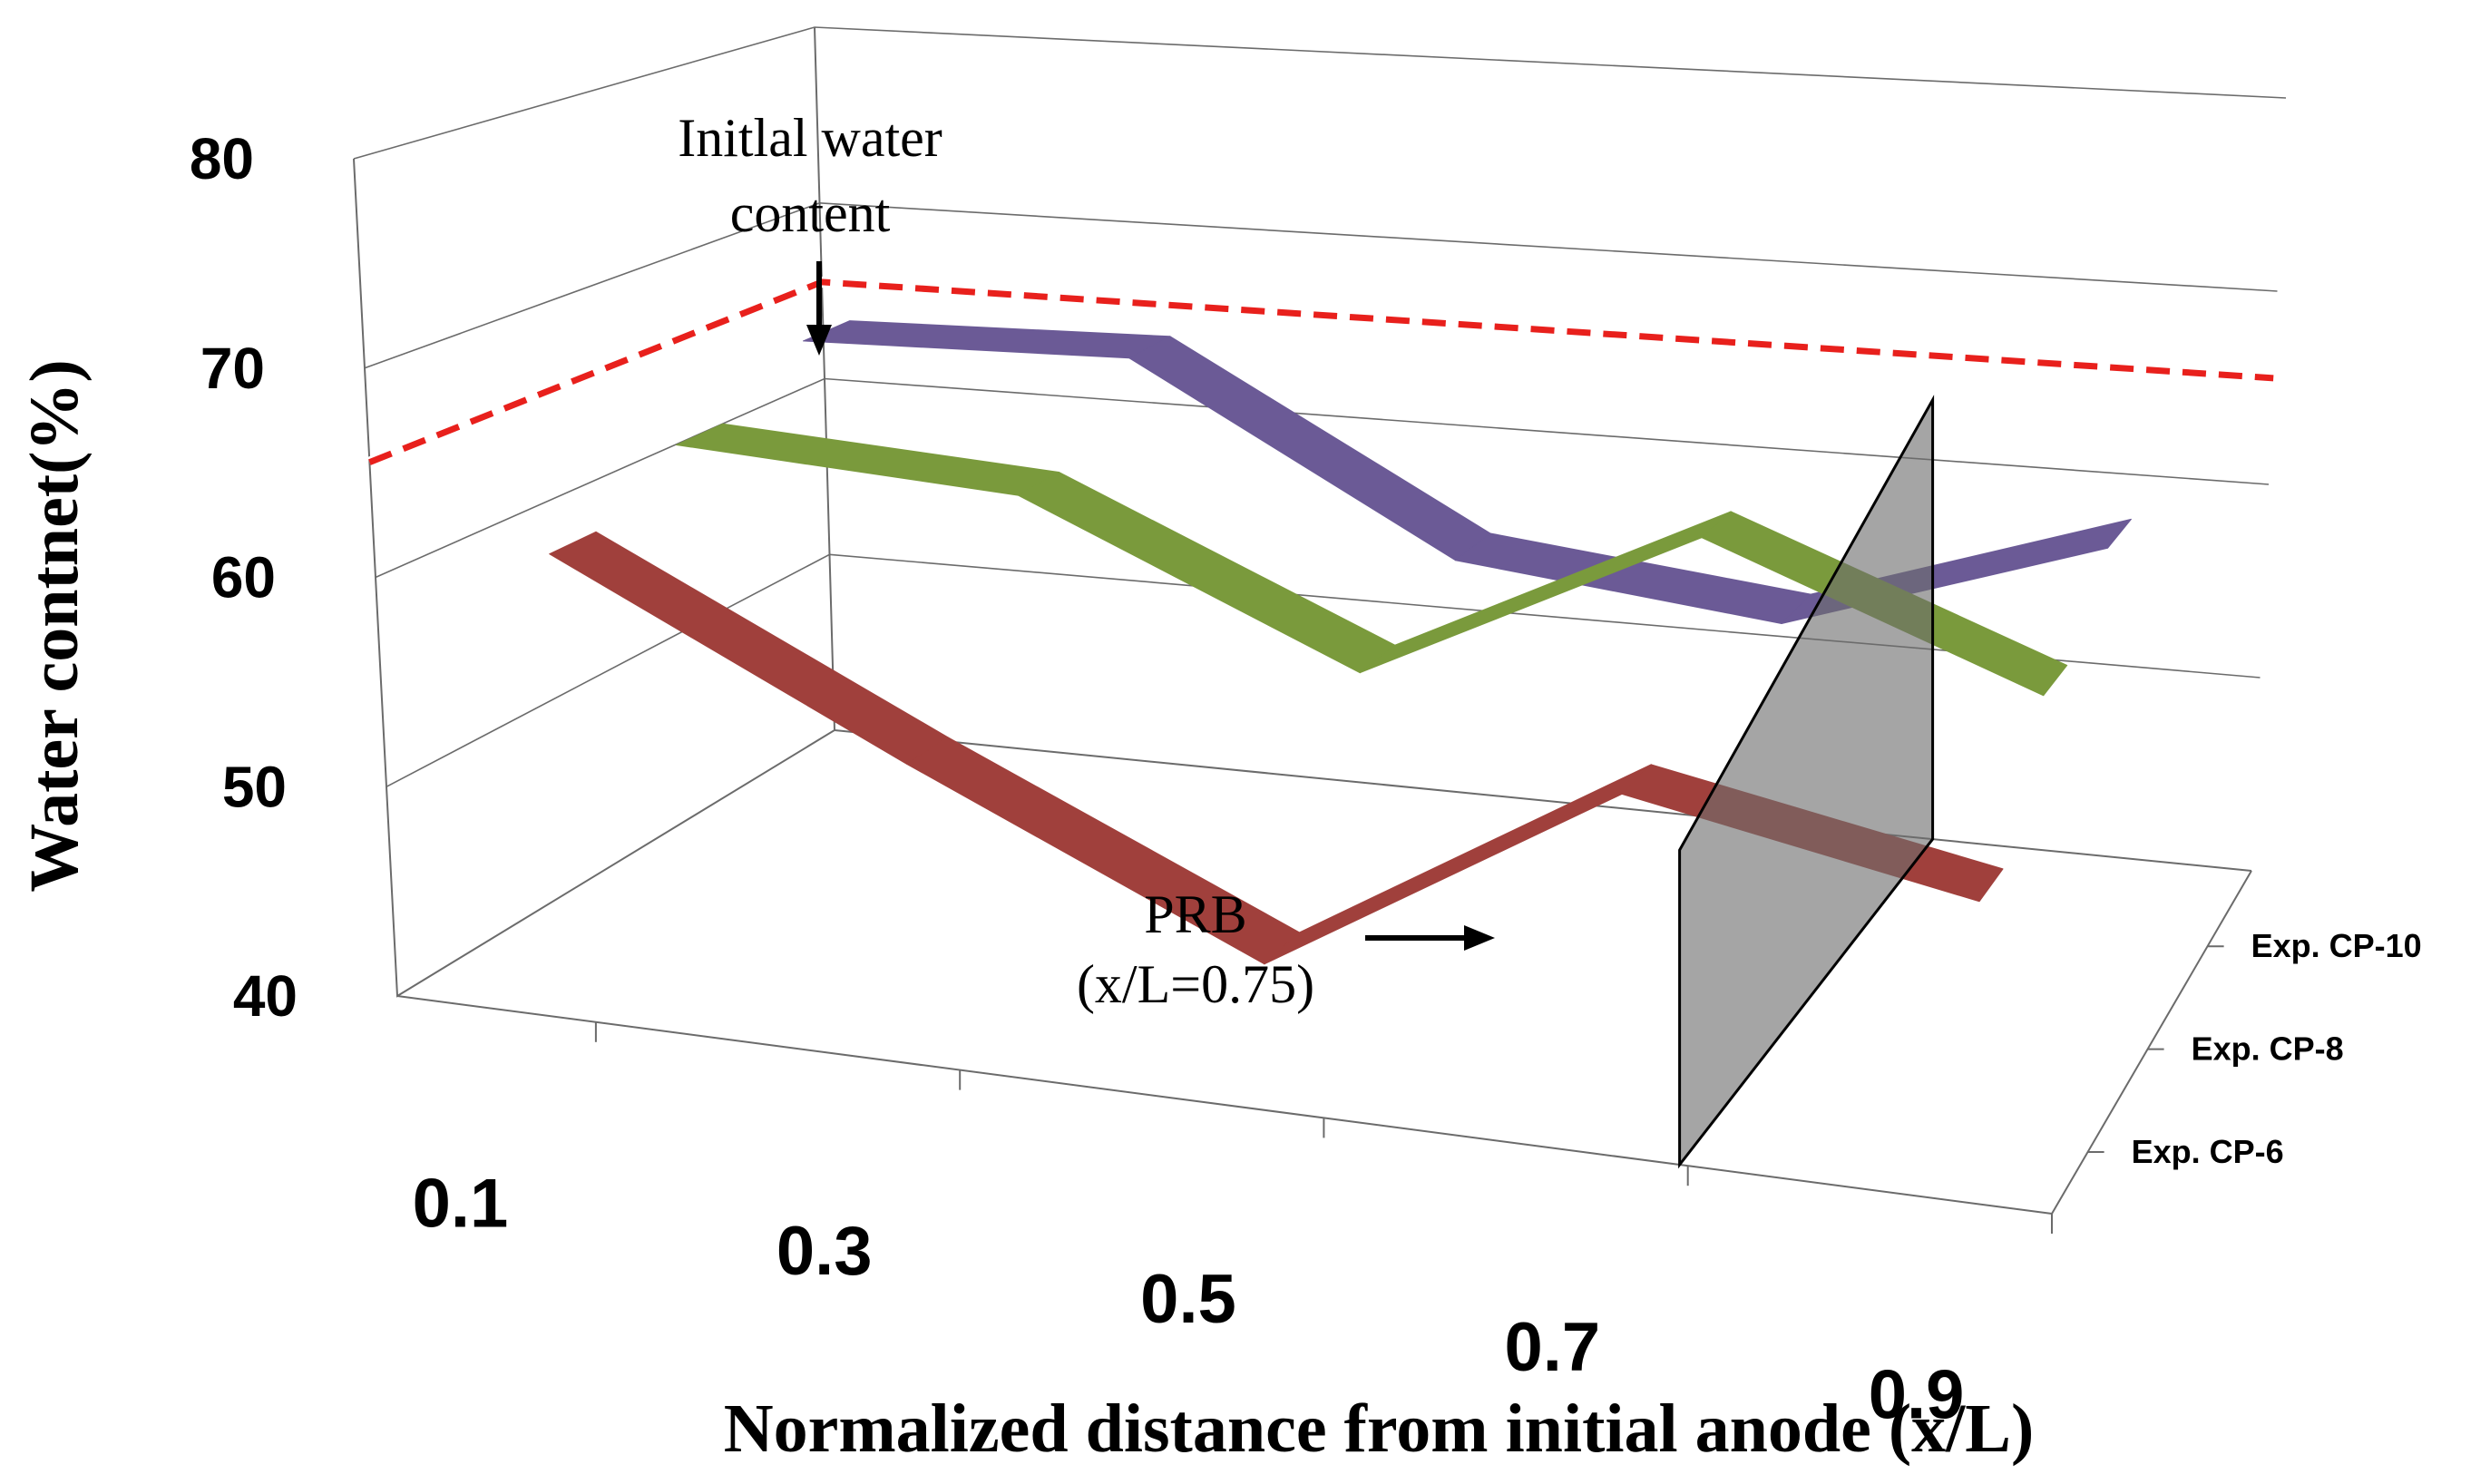 The width and height of the screenshot is (2490, 1484). I want to click on y-tick-label: 50, so click(254, 786).